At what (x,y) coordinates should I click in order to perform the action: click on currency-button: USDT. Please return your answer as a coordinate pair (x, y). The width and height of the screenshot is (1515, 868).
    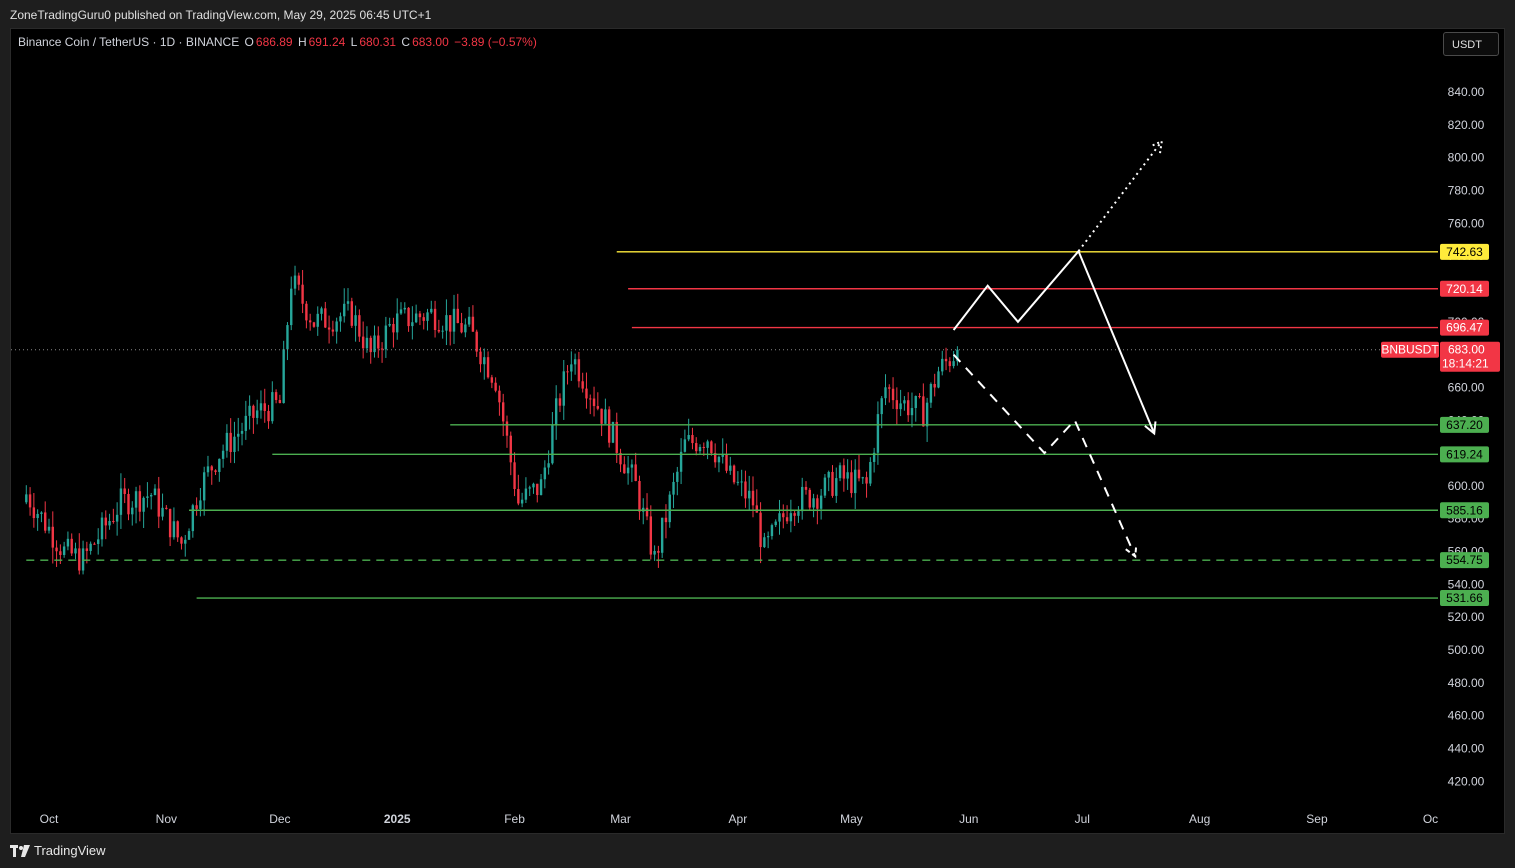
    Looking at the image, I should click on (1471, 44).